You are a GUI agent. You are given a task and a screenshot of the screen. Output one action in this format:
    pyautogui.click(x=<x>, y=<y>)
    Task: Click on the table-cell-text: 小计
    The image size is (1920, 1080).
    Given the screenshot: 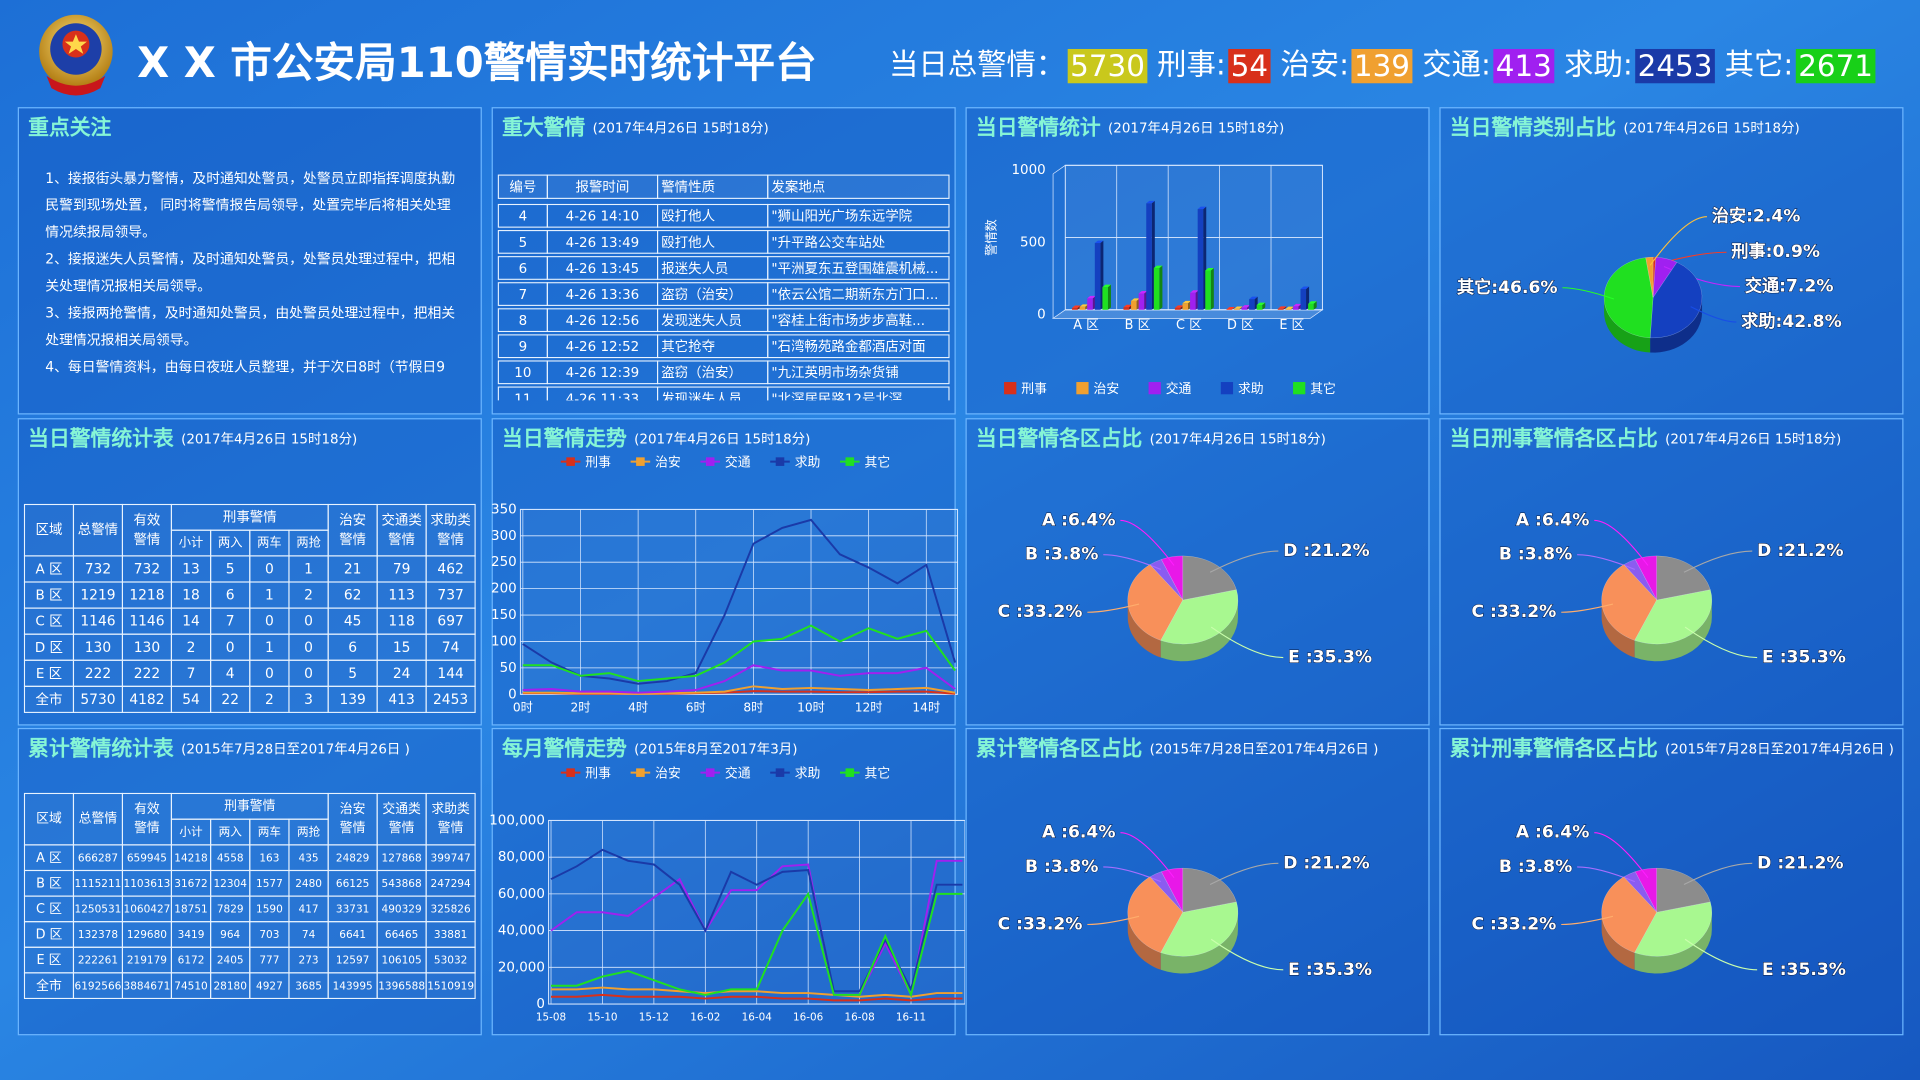 What is the action you would take?
    pyautogui.click(x=191, y=543)
    